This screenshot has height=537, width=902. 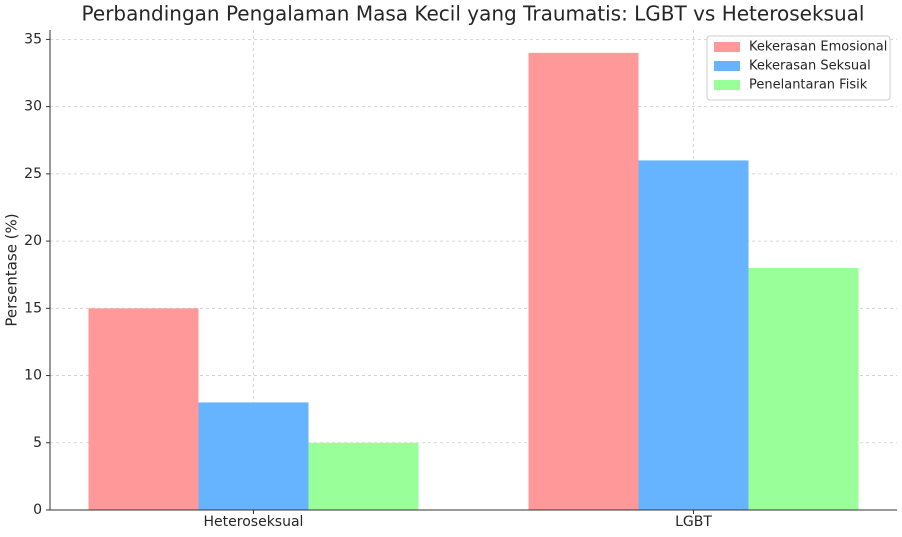 I want to click on y-axis-label: Persentase (%), so click(x=12, y=269).